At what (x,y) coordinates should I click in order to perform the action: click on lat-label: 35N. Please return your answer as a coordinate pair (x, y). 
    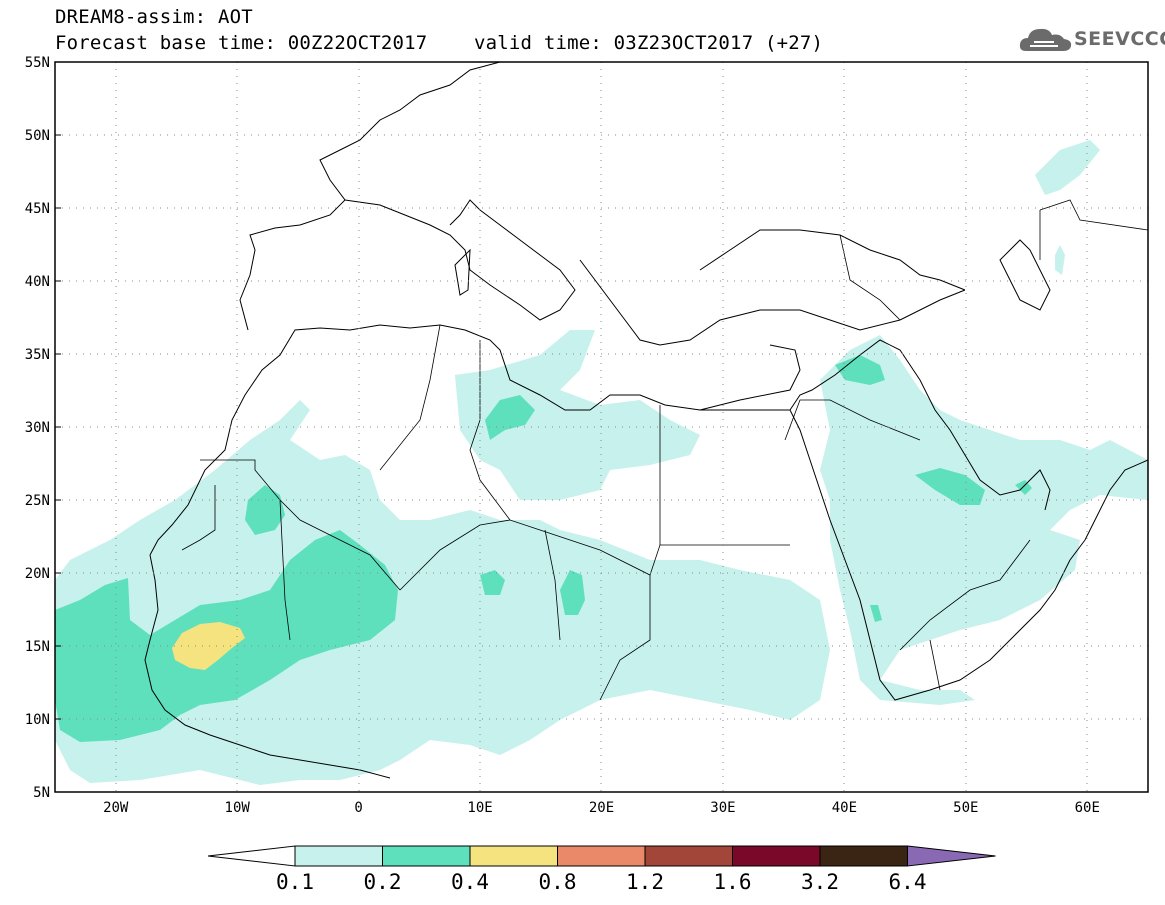
    Looking at the image, I should click on (37, 355).